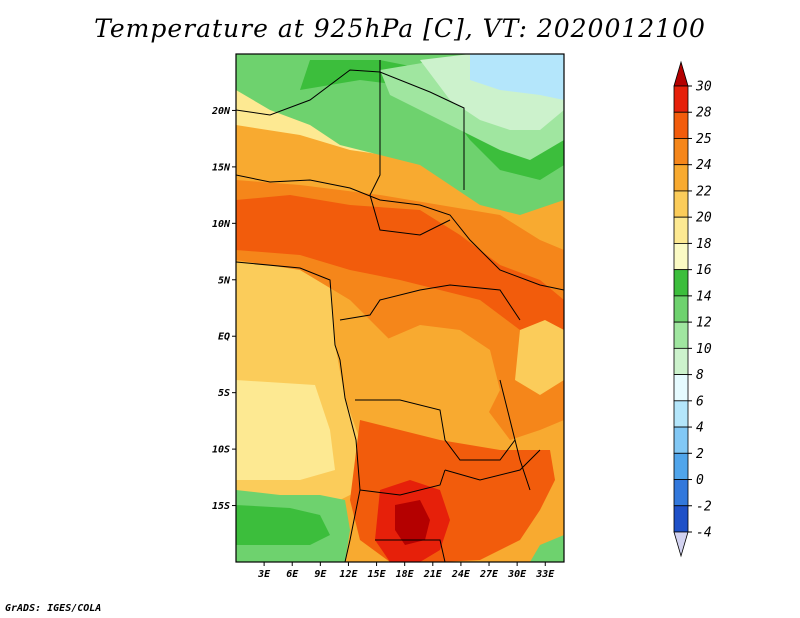  What do you see at coordinates (221, 506) in the screenshot?
I see `lat-tick-label: 15S` at bounding box center [221, 506].